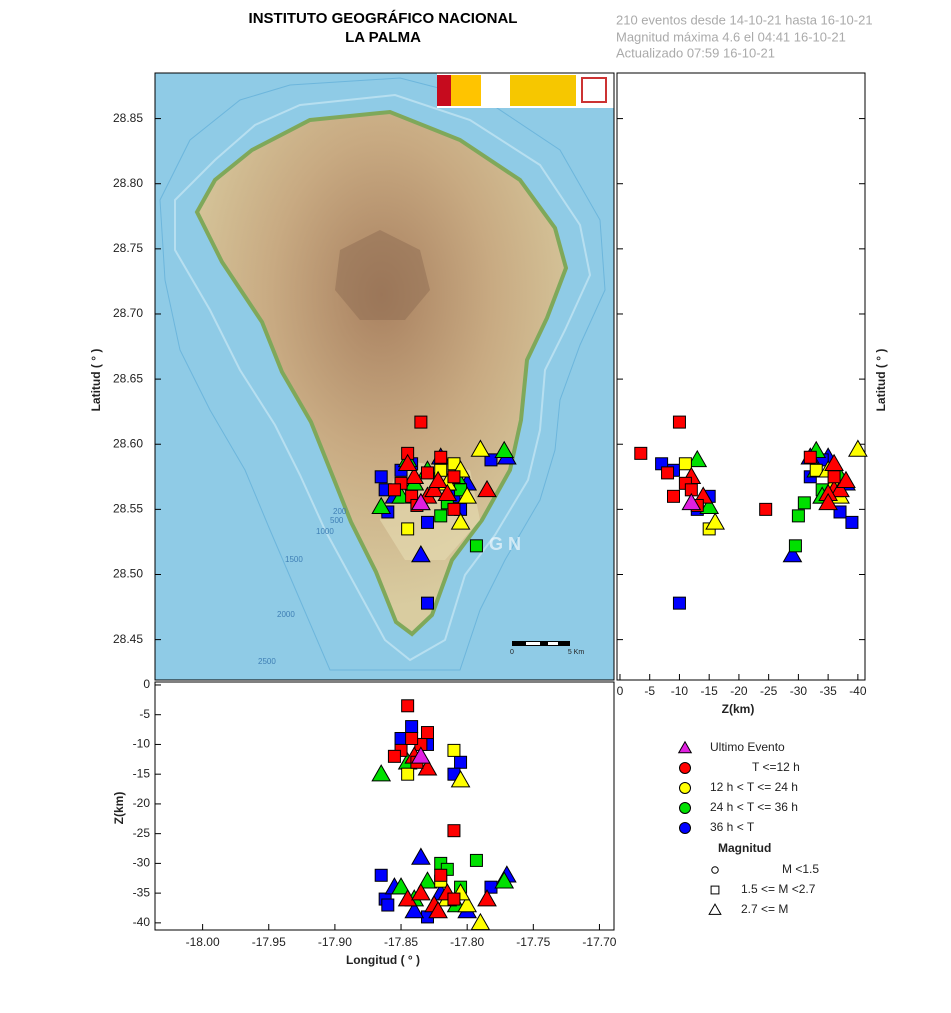 This screenshot has height=1013, width=951. I want to click on contour-label: 1000, so click(325, 531).